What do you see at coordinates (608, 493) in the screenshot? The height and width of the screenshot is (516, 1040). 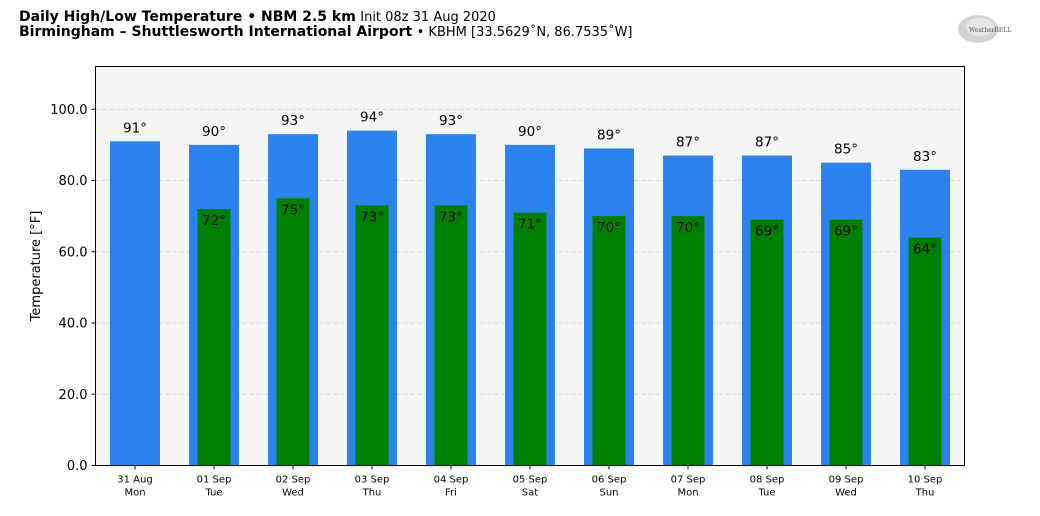 I see `x-tick-label-day: Sun` at bounding box center [608, 493].